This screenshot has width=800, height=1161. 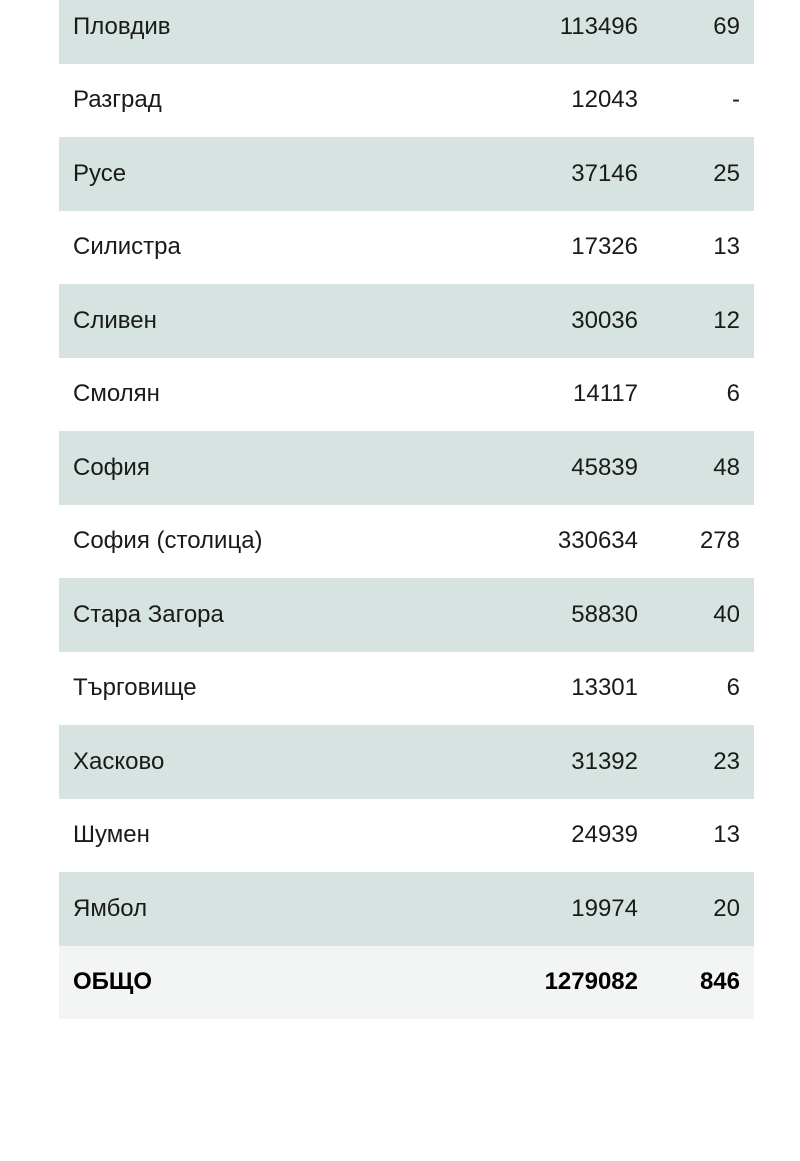 I want to click on total-label: ОБЩО, so click(x=113, y=982).